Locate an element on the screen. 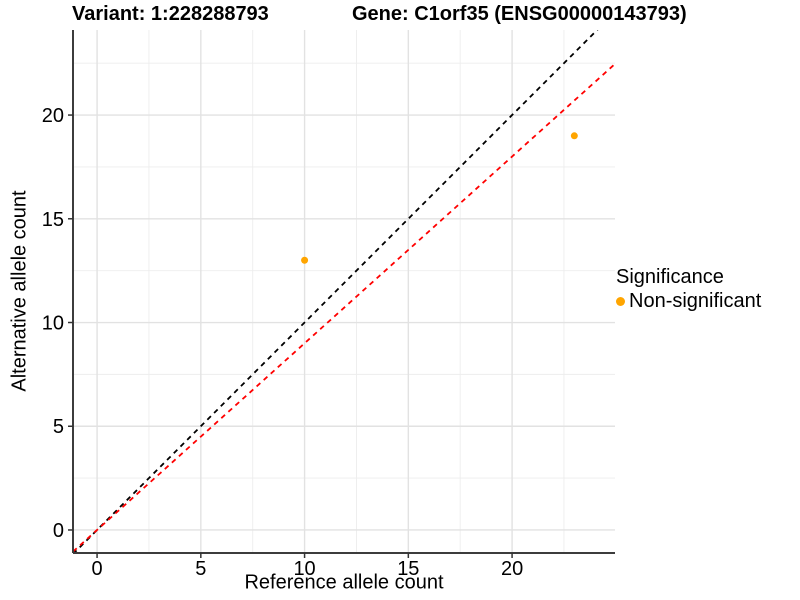 This screenshot has height=600, width=800. x-tick-label: 15 is located at coordinates (408, 569).